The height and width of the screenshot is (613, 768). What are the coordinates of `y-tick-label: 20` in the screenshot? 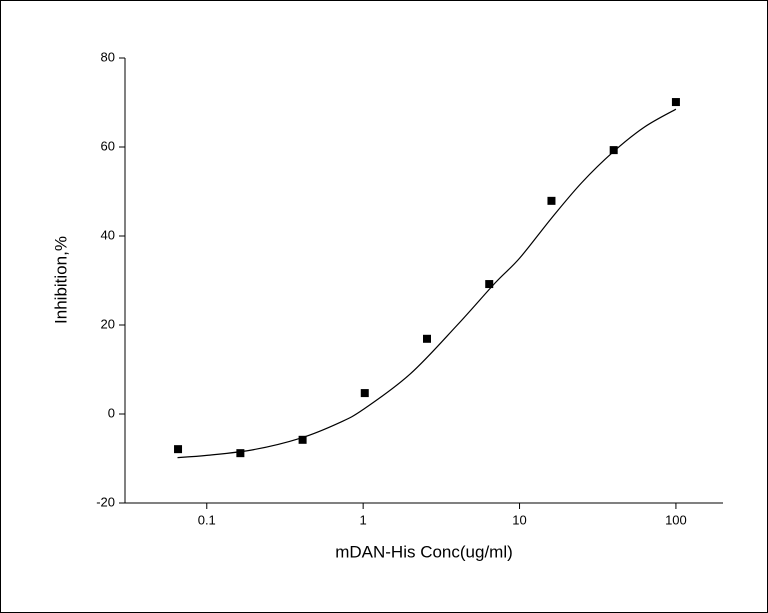 It's located at (108, 323).